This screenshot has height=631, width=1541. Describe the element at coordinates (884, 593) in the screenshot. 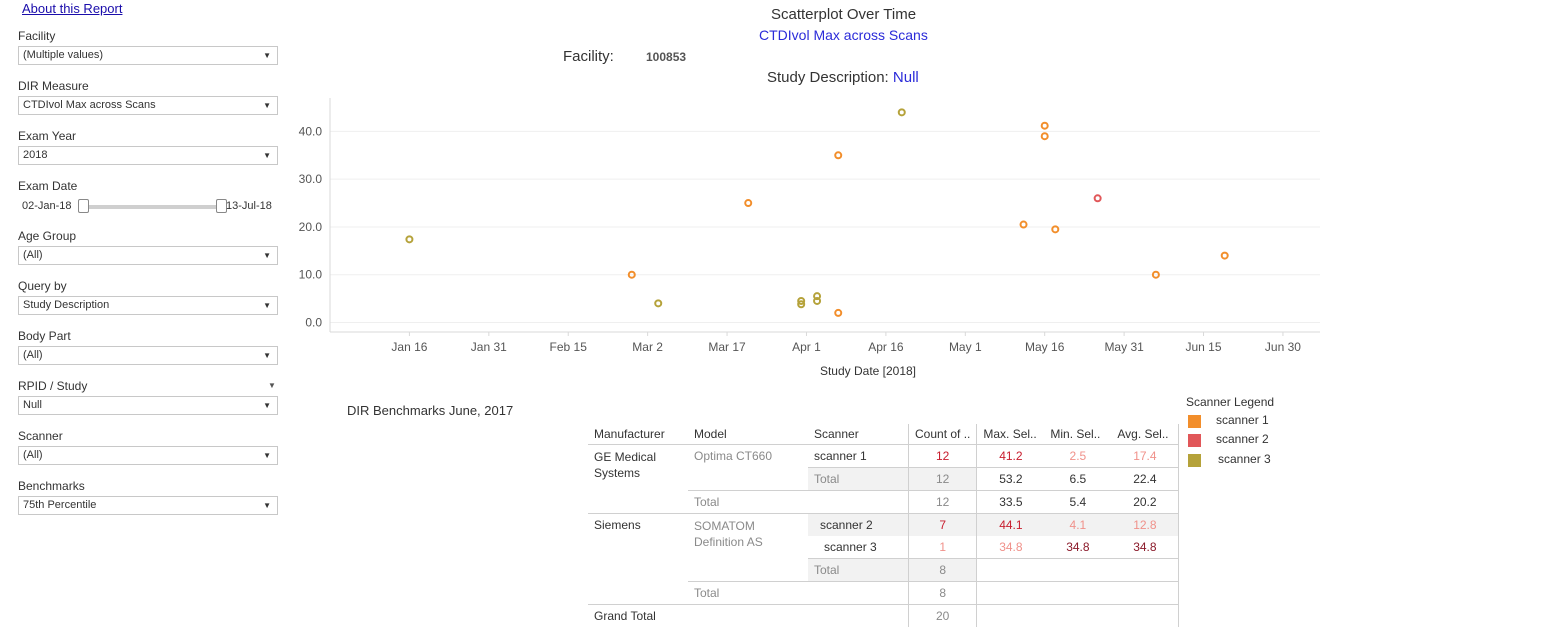

I see `table-row: Total 8` at that location.